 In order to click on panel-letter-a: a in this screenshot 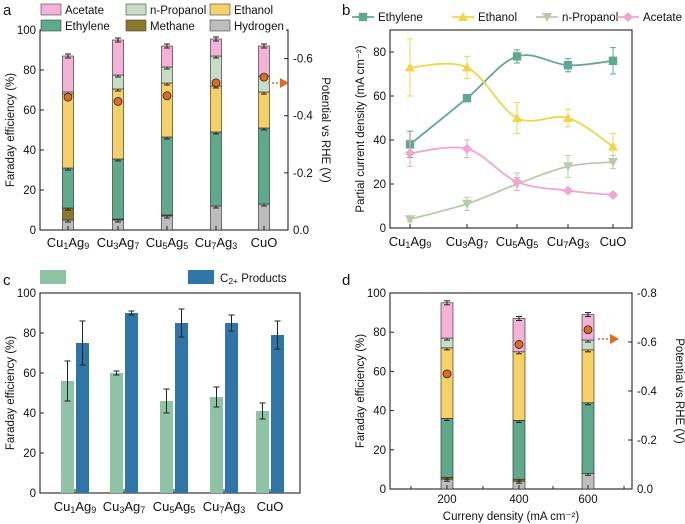, I will do `click(7, 10)`.